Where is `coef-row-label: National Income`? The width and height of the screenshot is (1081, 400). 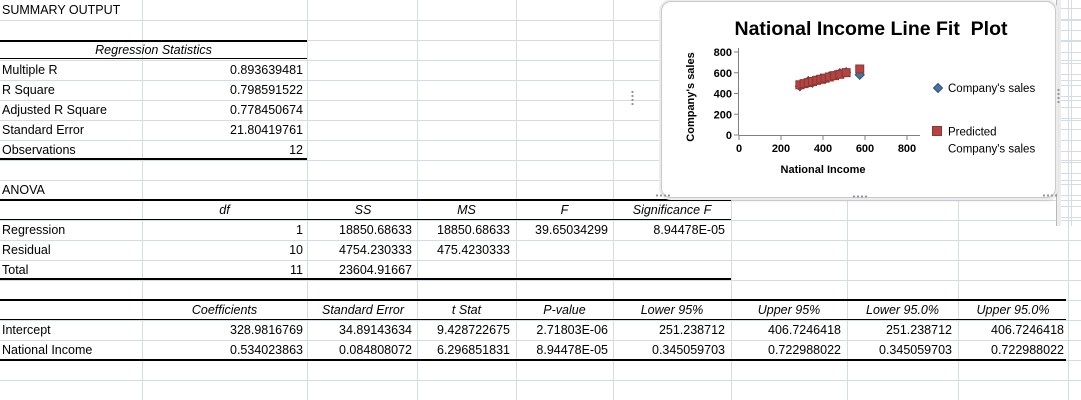 coef-row-label: National Income is located at coordinates (47, 350).